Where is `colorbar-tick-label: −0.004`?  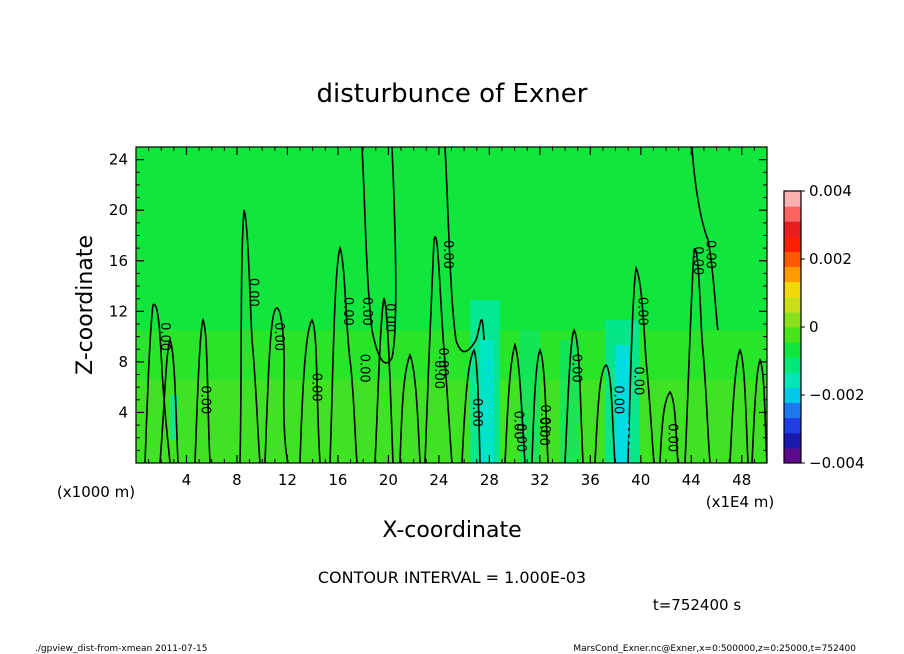 colorbar-tick-label: −0.004 is located at coordinates (837, 463).